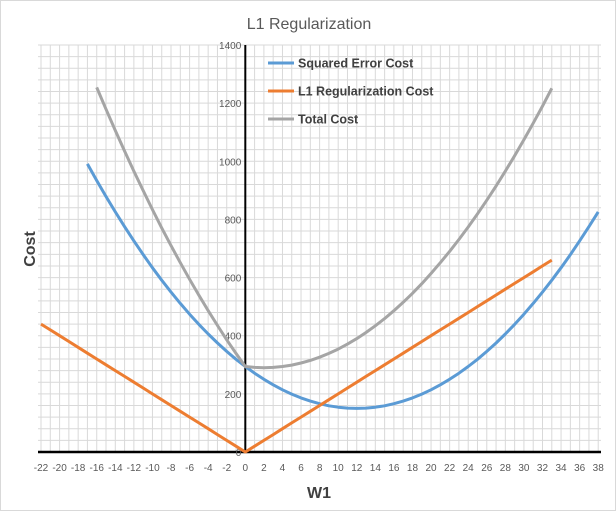 This screenshot has height=512, width=616. Describe the element at coordinates (543, 468) in the screenshot. I see `x-tick-label: 32` at that location.